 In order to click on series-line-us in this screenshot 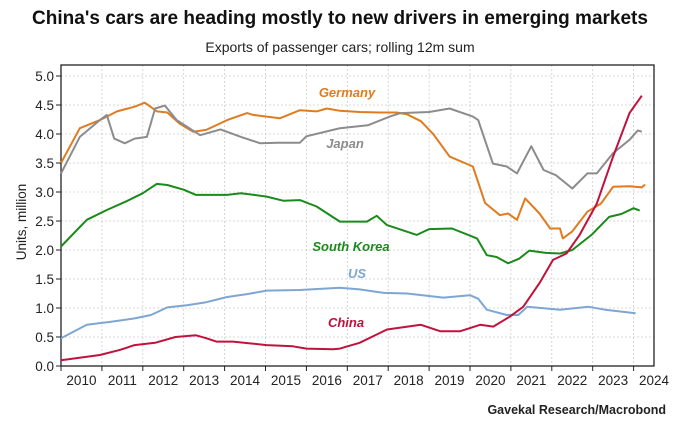, I will do `click(348, 313)`.